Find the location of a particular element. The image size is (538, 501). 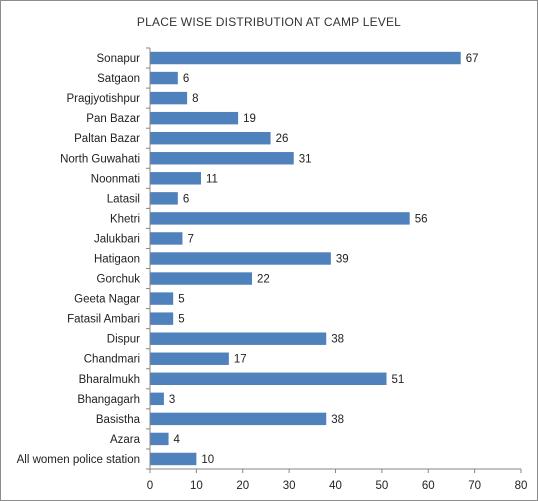

category-label: Khetri is located at coordinates (125, 219).